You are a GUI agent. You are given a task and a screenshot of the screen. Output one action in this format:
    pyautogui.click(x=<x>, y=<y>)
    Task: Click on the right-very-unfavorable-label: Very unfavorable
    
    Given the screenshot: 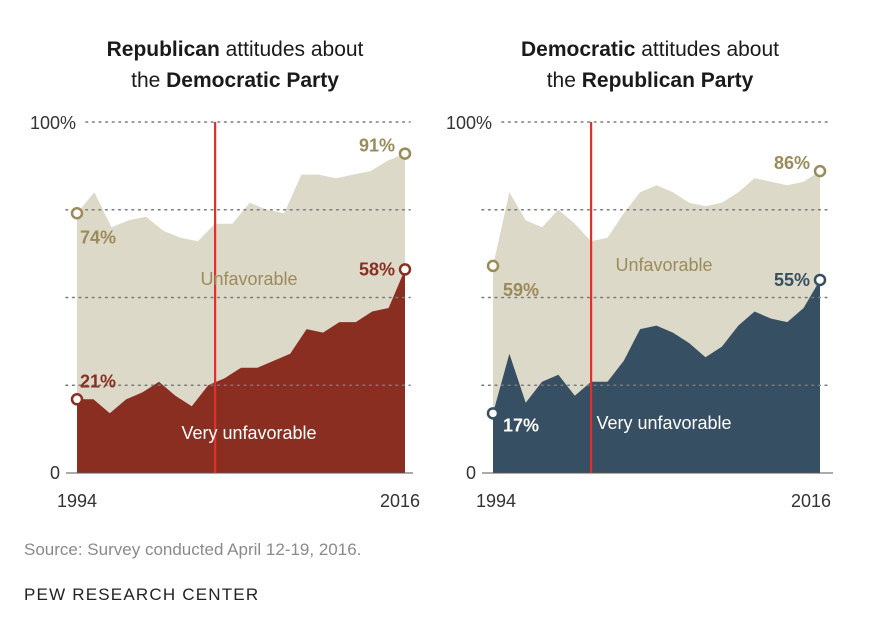 What is the action you would take?
    pyautogui.click(x=663, y=423)
    